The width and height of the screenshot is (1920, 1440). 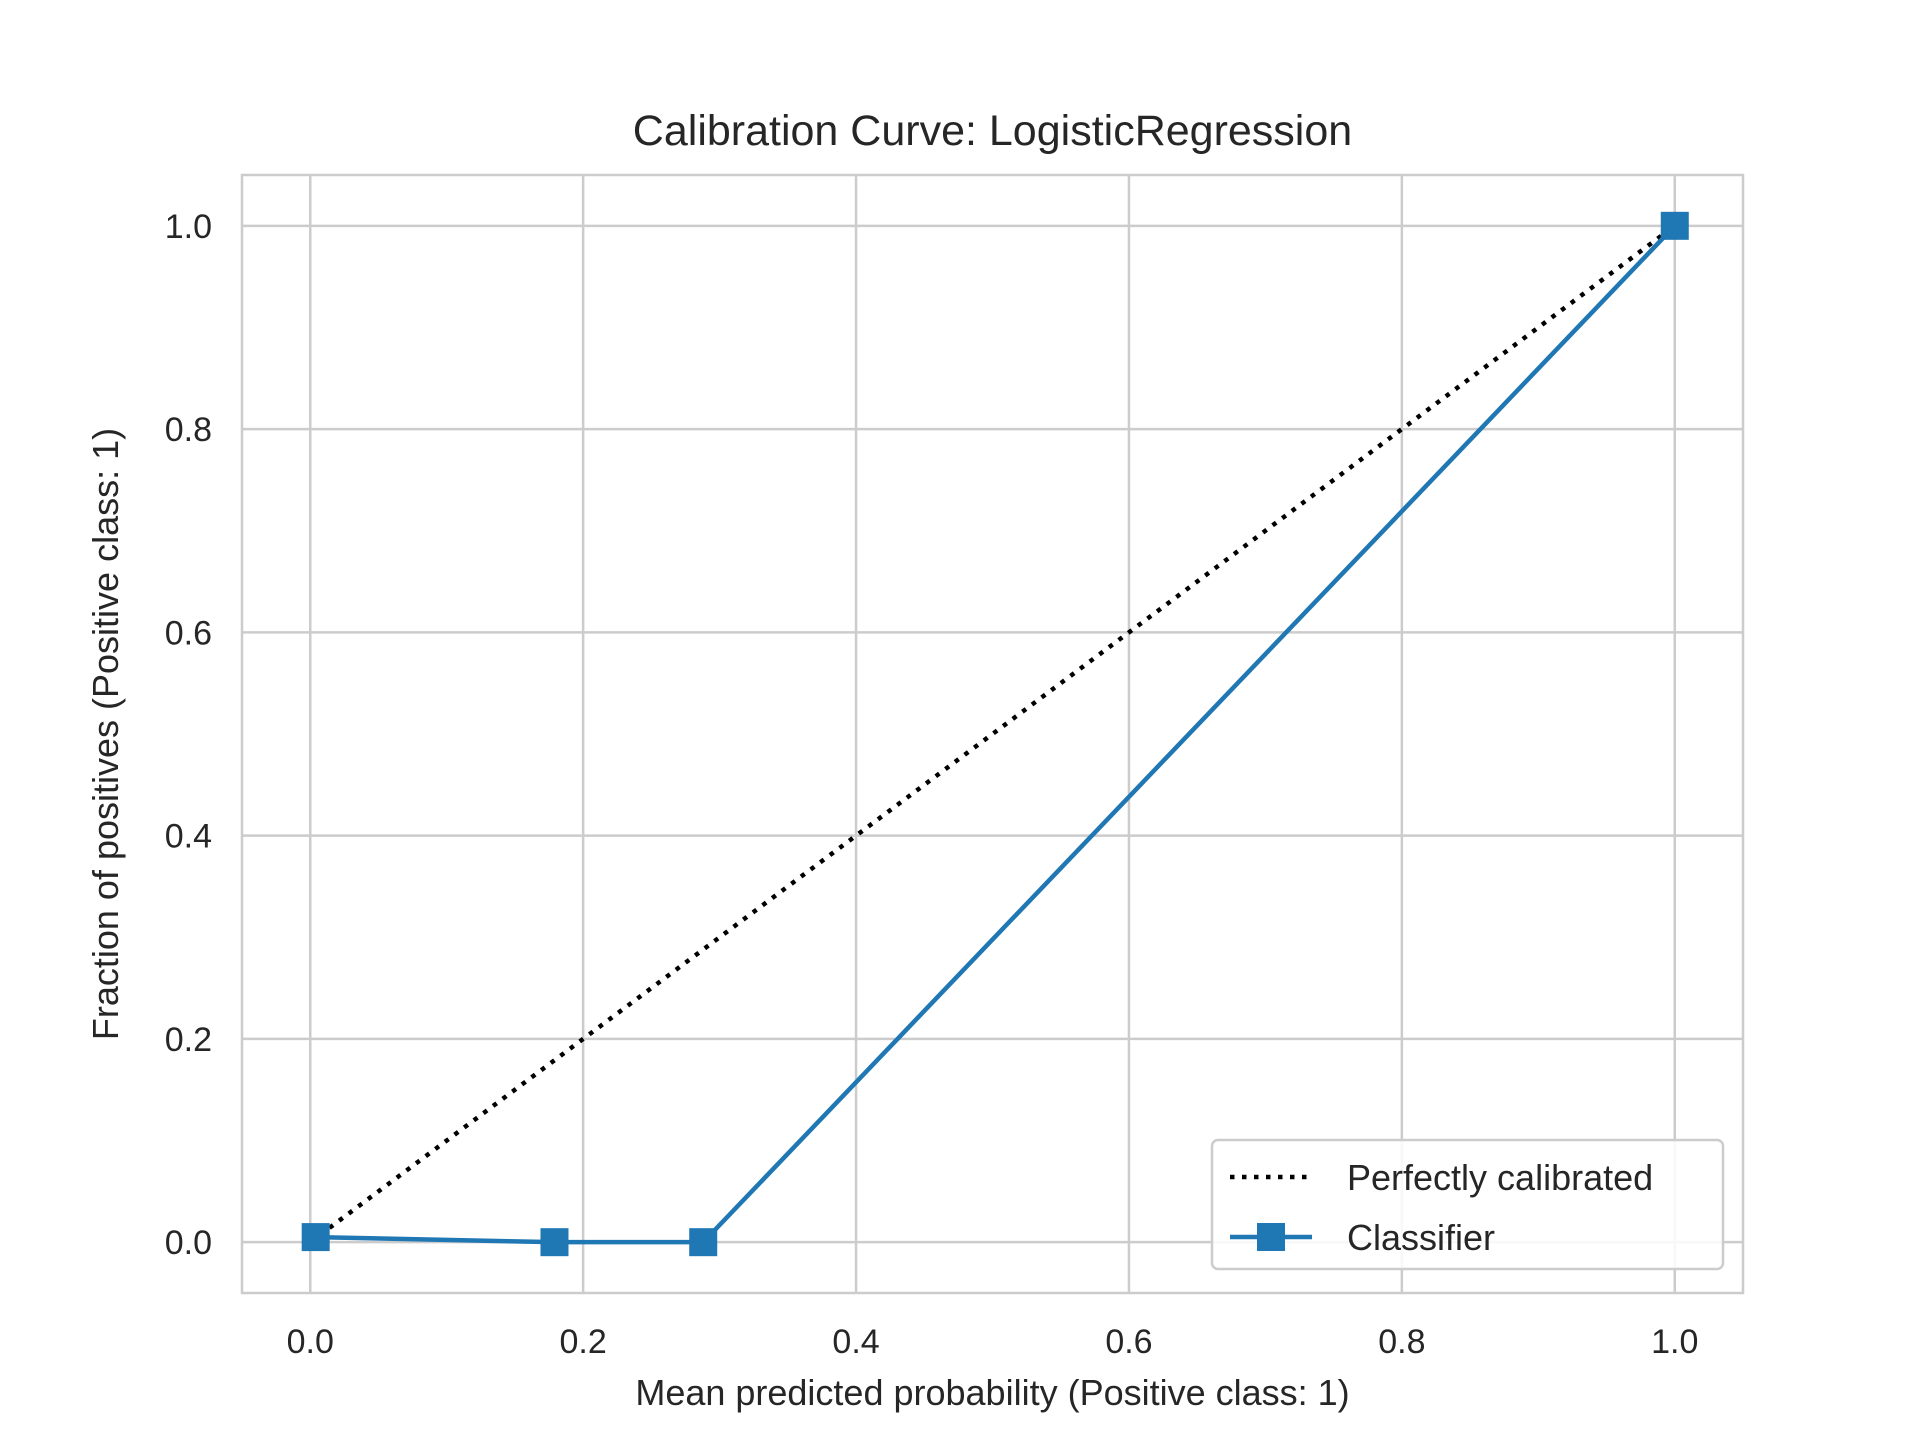 What do you see at coordinates (188, 633) in the screenshot?
I see `y-tick-label: 0.6` at bounding box center [188, 633].